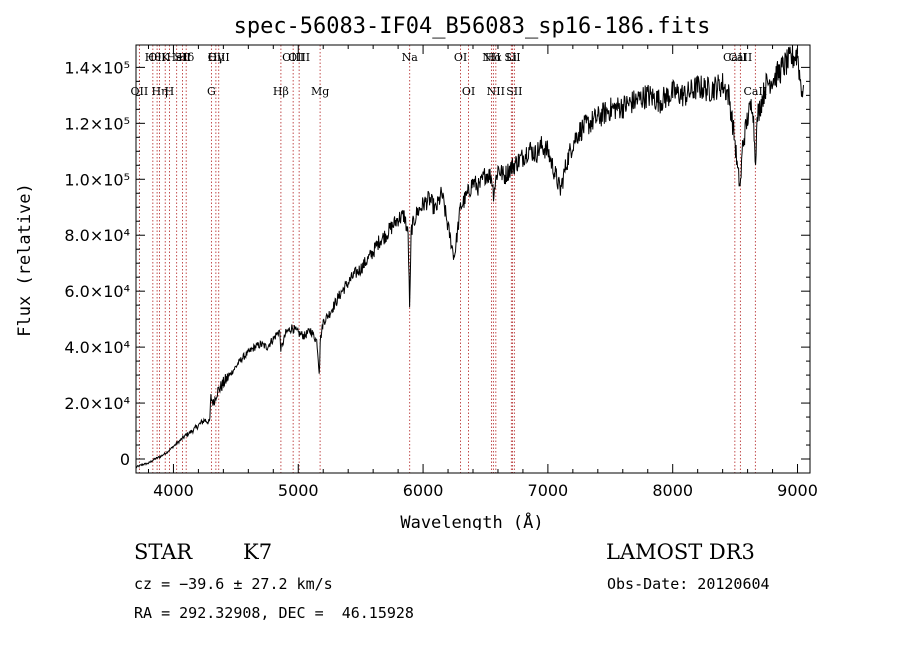 The width and height of the screenshot is (900, 649). Describe the element at coordinates (258, 552) in the screenshot. I see `spectral-subclass: K7` at that location.